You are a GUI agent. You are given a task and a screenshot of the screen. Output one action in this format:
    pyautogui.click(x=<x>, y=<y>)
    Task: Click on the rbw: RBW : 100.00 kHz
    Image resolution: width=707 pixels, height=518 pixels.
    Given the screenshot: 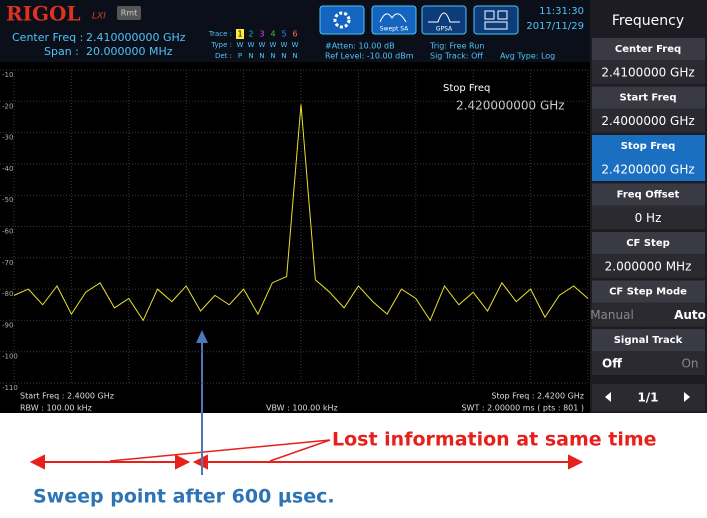 What is the action you would take?
    pyautogui.click(x=56, y=408)
    